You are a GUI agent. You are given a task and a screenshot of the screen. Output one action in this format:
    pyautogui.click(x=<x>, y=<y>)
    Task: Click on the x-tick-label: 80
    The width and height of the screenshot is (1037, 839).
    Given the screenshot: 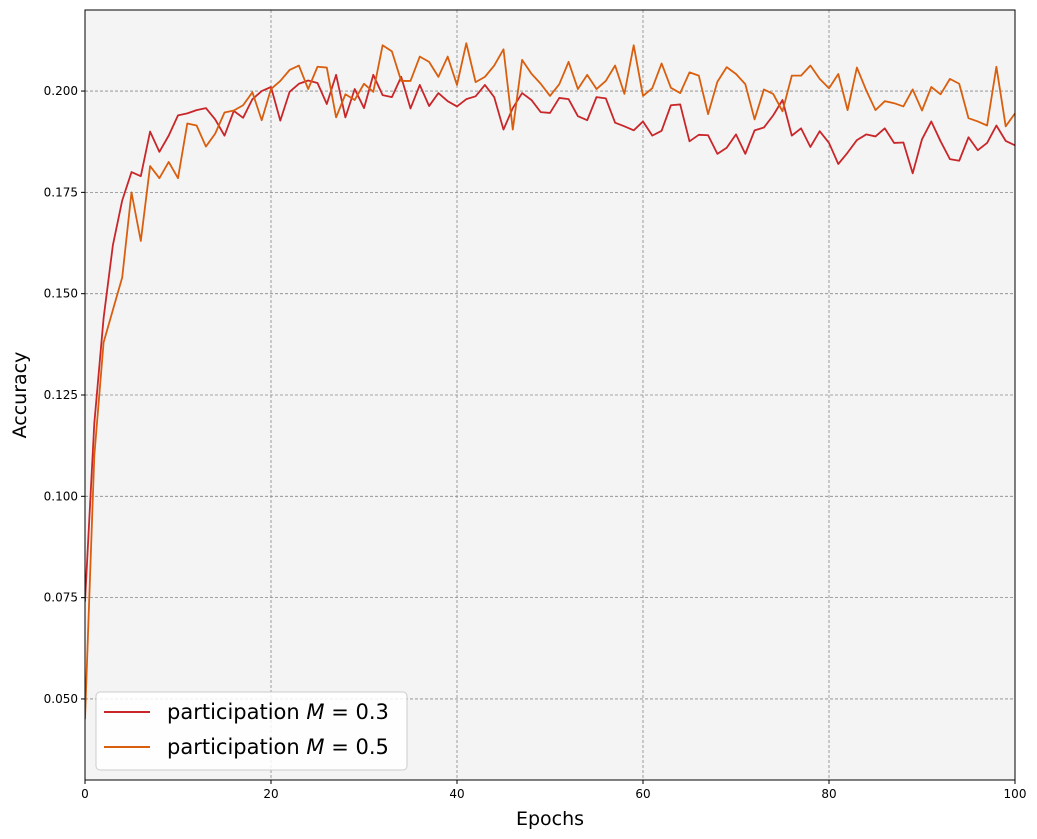 What is the action you would take?
    pyautogui.click(x=828, y=794)
    